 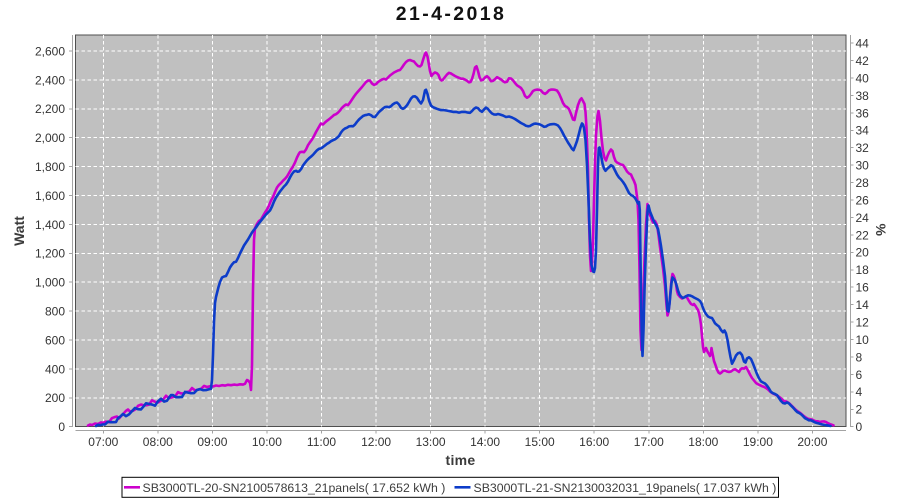 What do you see at coordinates (50, 283) in the screenshot?
I see `svg-text: 1,000` at bounding box center [50, 283].